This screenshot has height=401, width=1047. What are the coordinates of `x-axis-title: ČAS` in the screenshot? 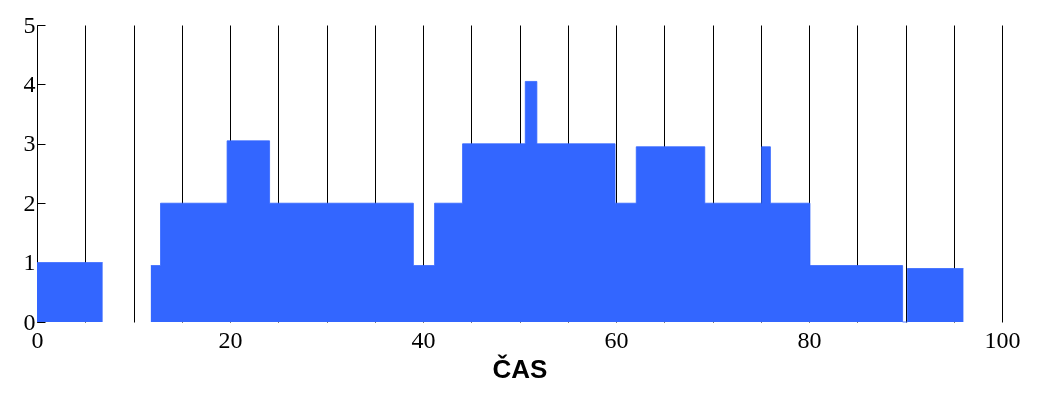 It's located at (520, 368).